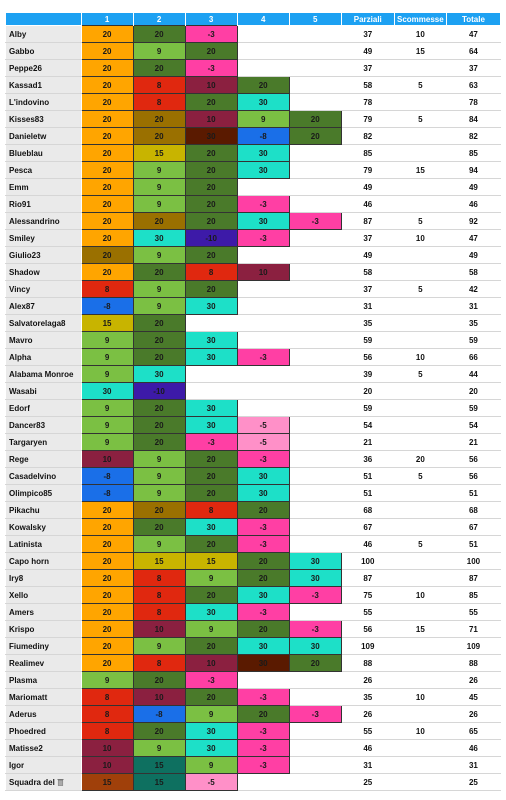  What do you see at coordinates (367, 102) in the screenshot?
I see `parziali-value: 78` at bounding box center [367, 102].